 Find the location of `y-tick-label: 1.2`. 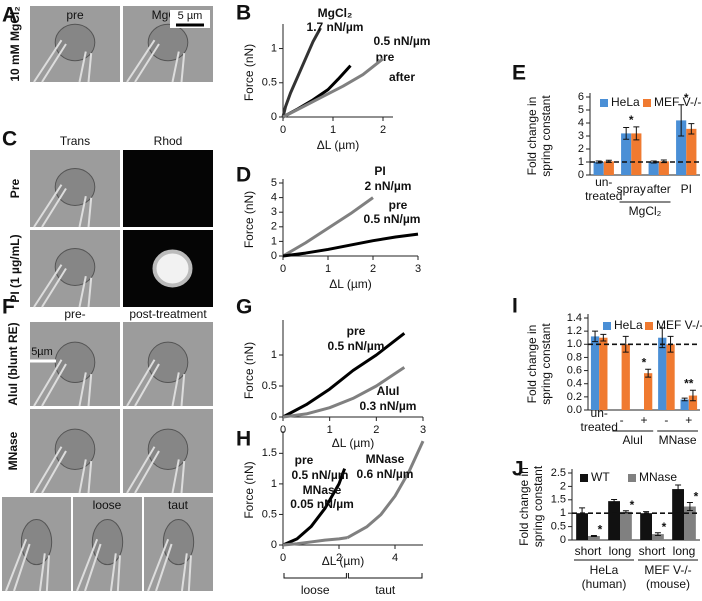

y-tick-label: 1.2 is located at coordinates (574, 331).